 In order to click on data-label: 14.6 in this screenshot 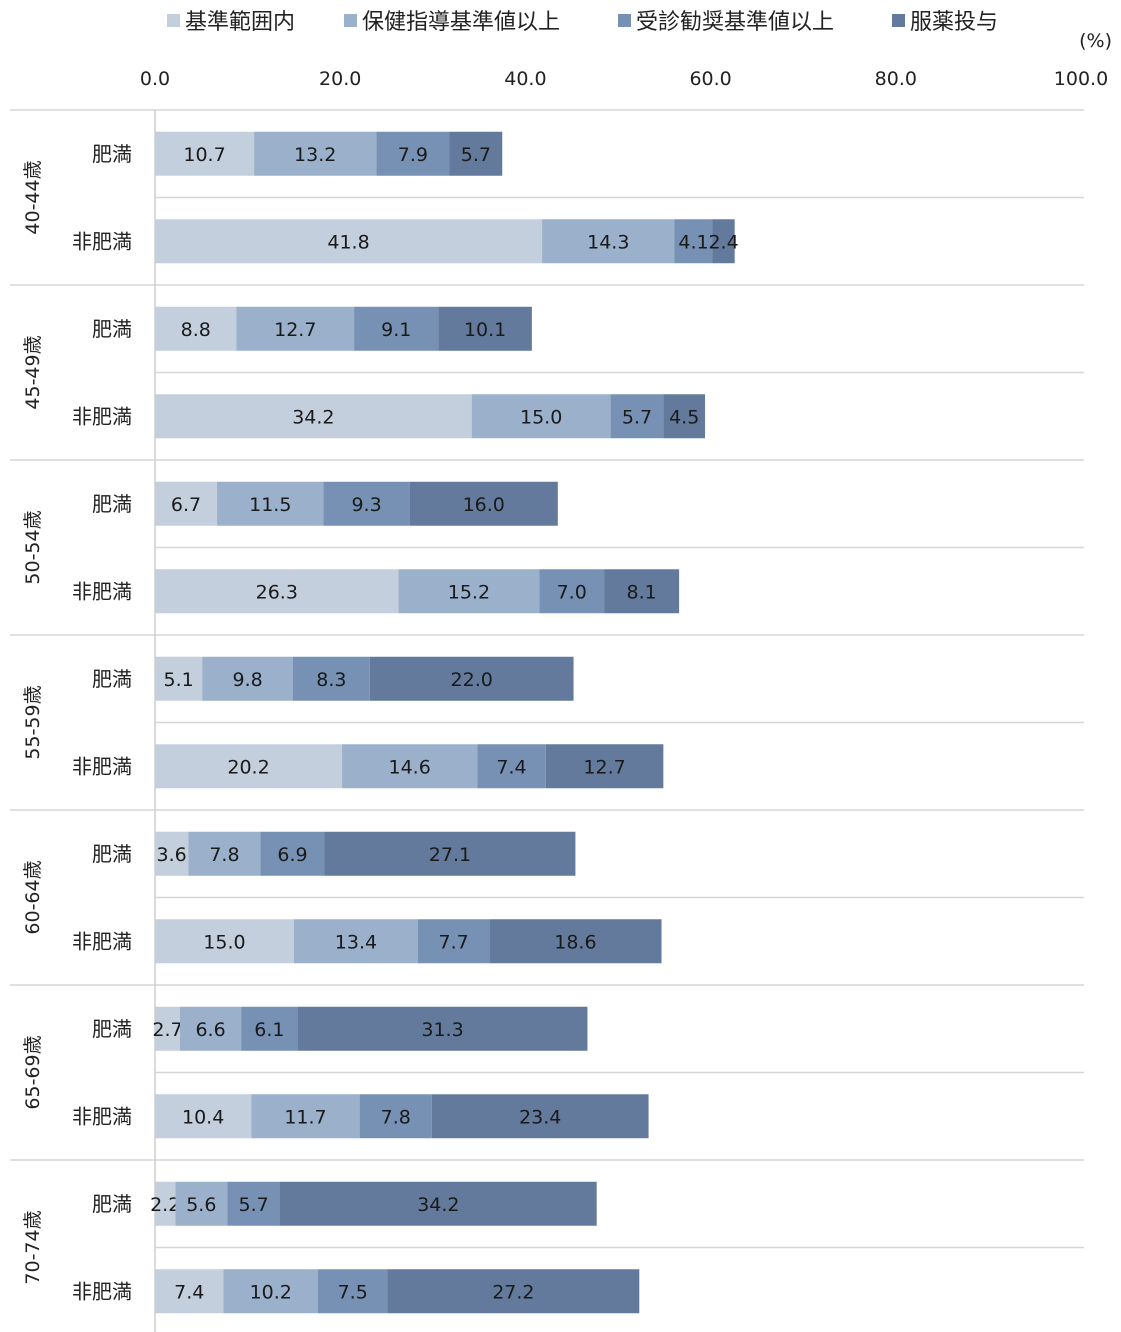, I will do `click(409, 767)`.